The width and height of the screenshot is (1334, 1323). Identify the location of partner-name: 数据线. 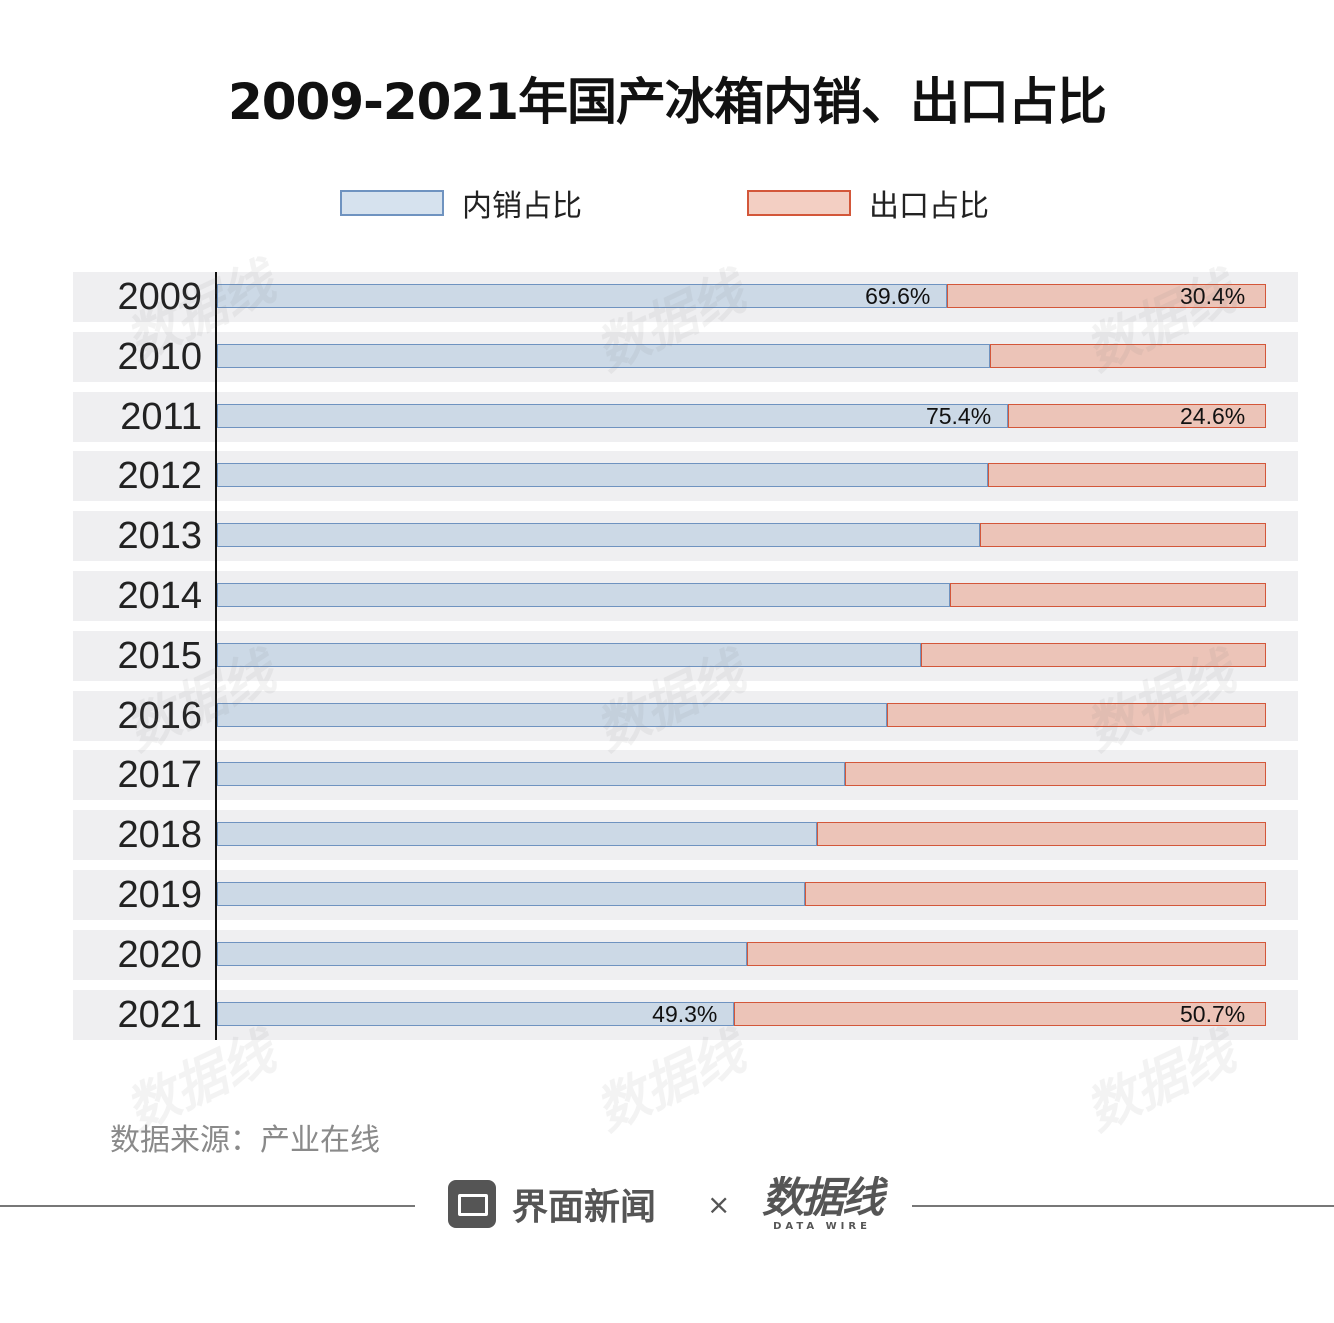
(823, 1197).